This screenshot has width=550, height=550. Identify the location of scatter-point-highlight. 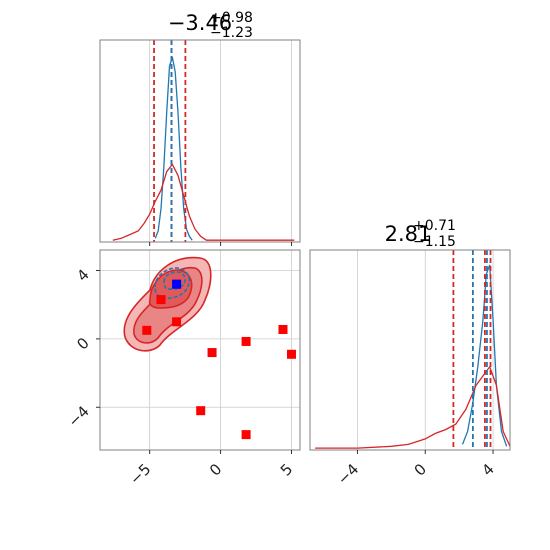
(177, 284).